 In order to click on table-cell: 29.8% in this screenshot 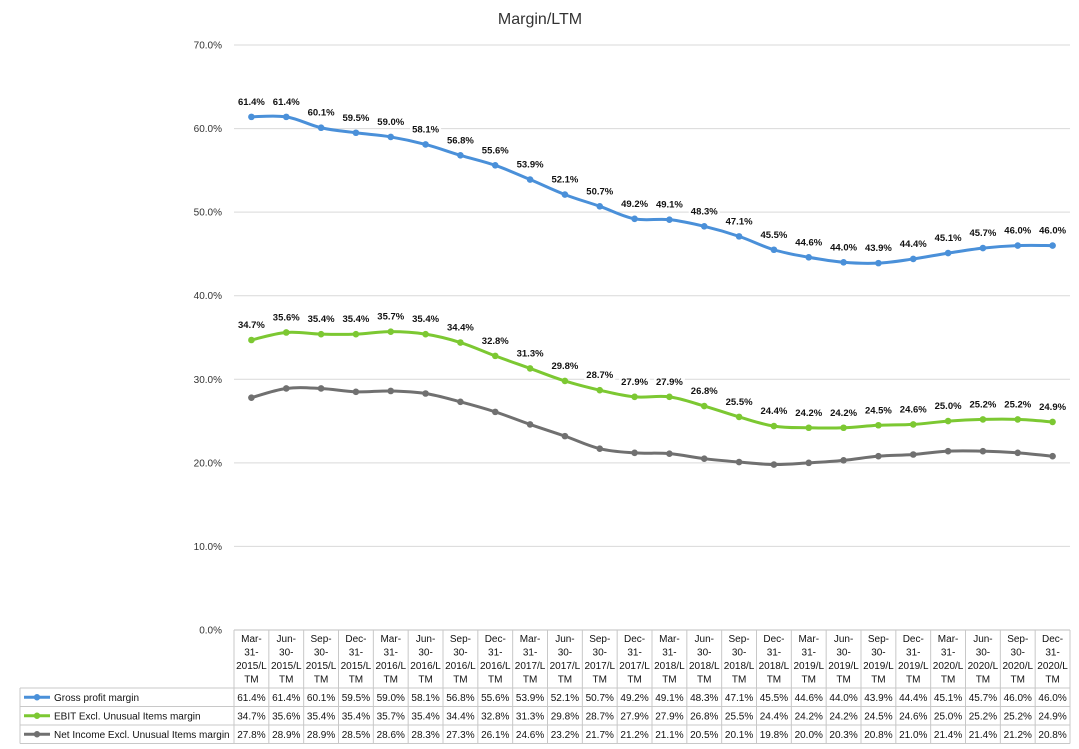, I will do `click(565, 716)`.